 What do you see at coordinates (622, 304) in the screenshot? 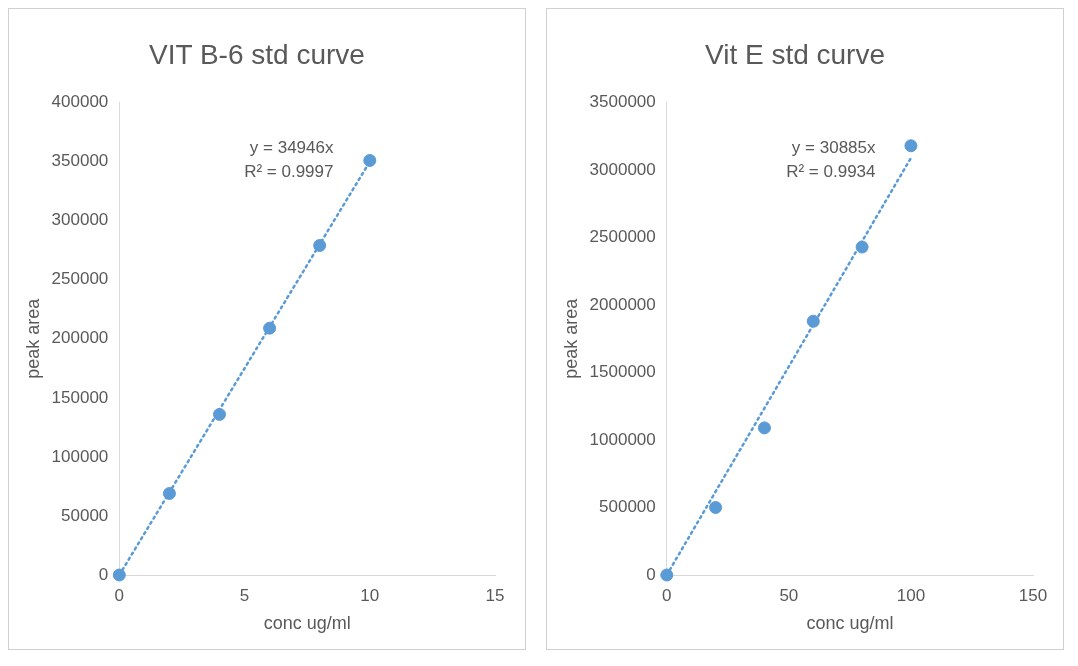
I see `y-tick-label: 2000000` at bounding box center [622, 304].